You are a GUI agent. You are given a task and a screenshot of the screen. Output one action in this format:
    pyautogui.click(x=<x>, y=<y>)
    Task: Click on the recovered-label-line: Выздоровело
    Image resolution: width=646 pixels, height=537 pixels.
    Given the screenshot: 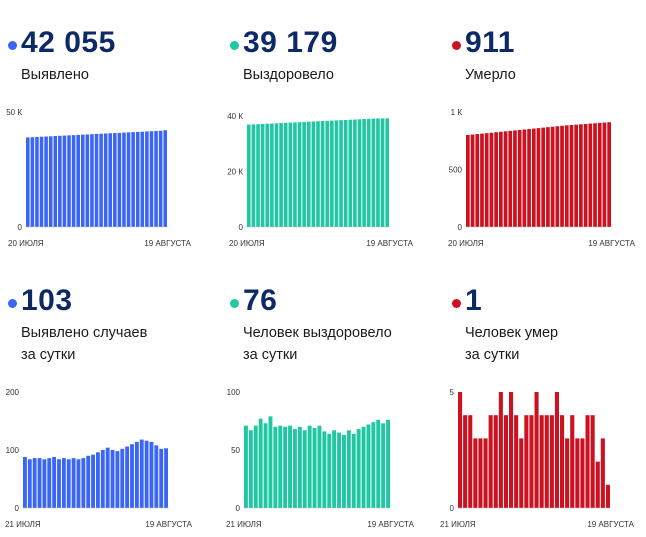 What is the action you would take?
    pyautogui.click(x=288, y=75)
    